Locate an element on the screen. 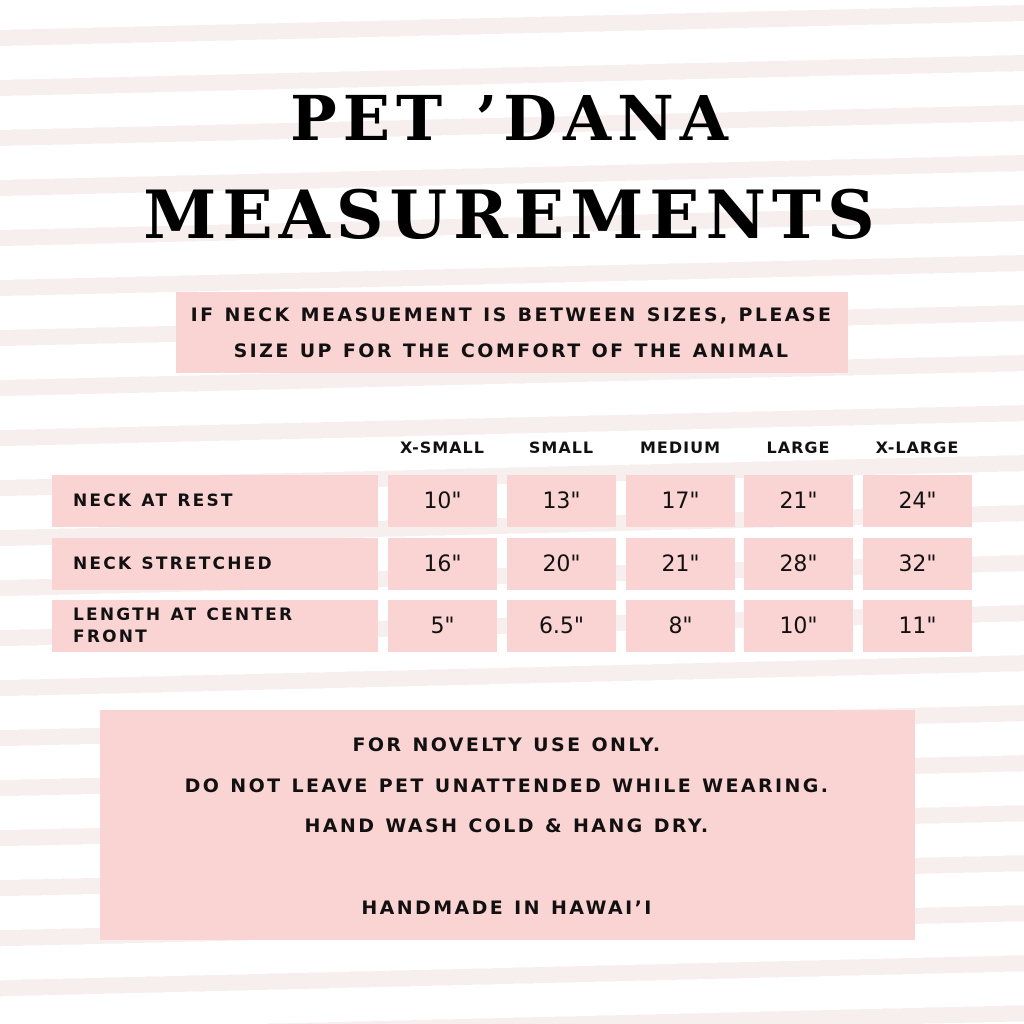 Image resolution: width=1024 pixels, height=1024 pixels. column-header: X-SMALL is located at coordinates (442, 447).